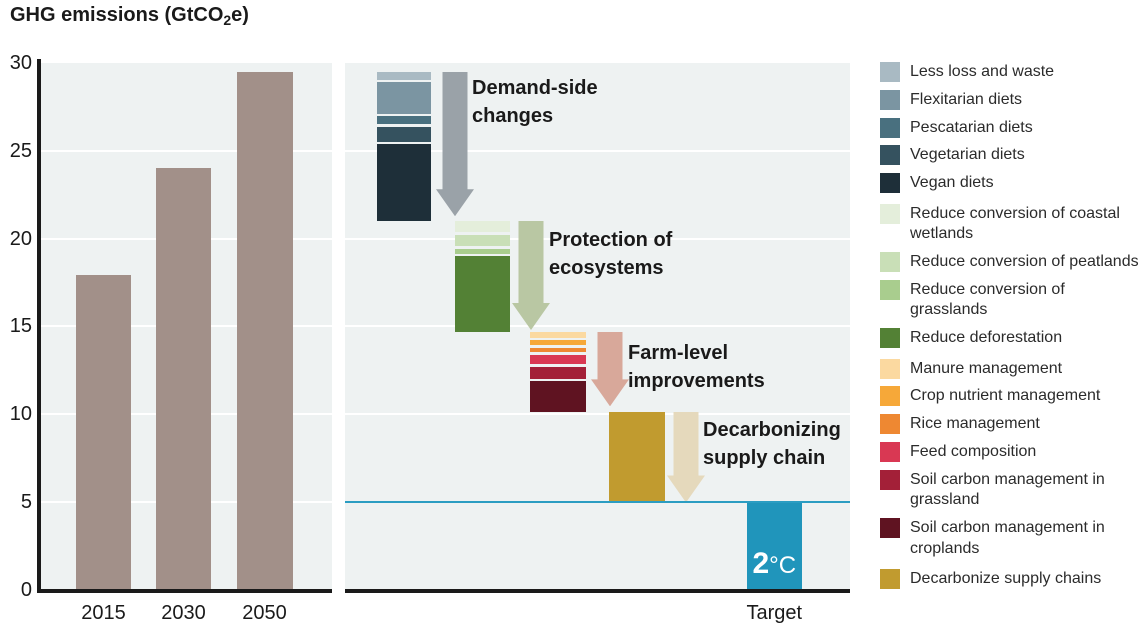  What do you see at coordinates (227, 20) in the screenshot?
I see `title-subscript: 2` at bounding box center [227, 20].